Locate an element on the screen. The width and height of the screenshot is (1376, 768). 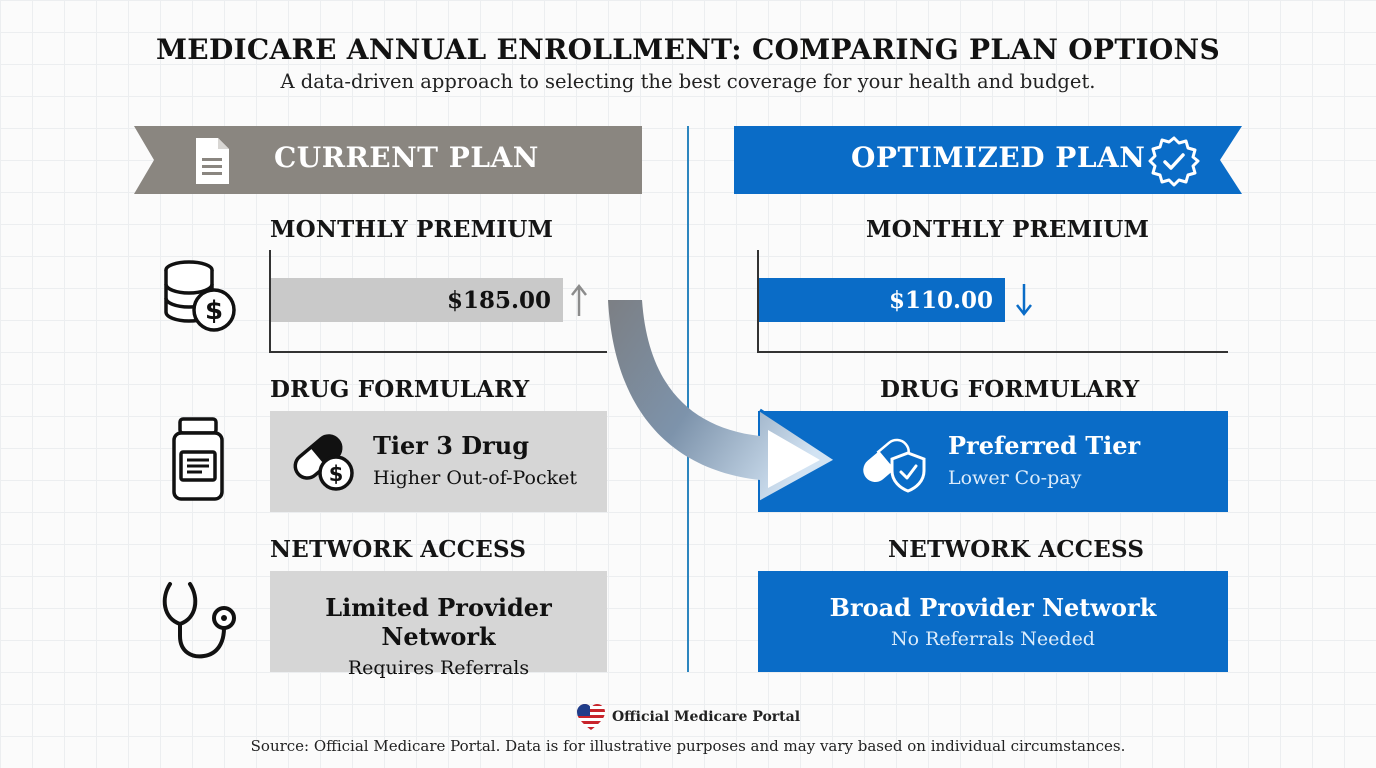
current-network-label: NETWORK ACCESS is located at coordinates (398, 549).